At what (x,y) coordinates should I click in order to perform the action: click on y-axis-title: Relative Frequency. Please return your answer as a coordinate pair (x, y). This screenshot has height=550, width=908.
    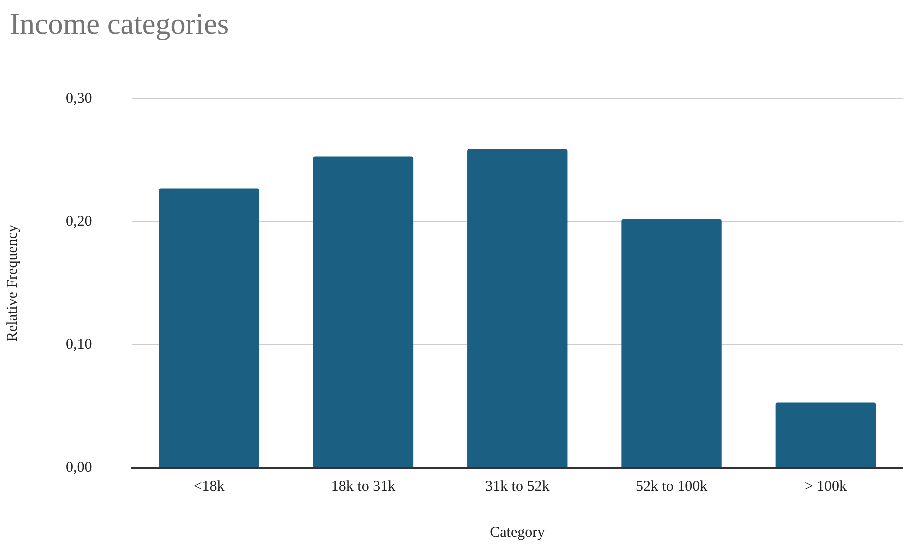
    Looking at the image, I should click on (12, 283).